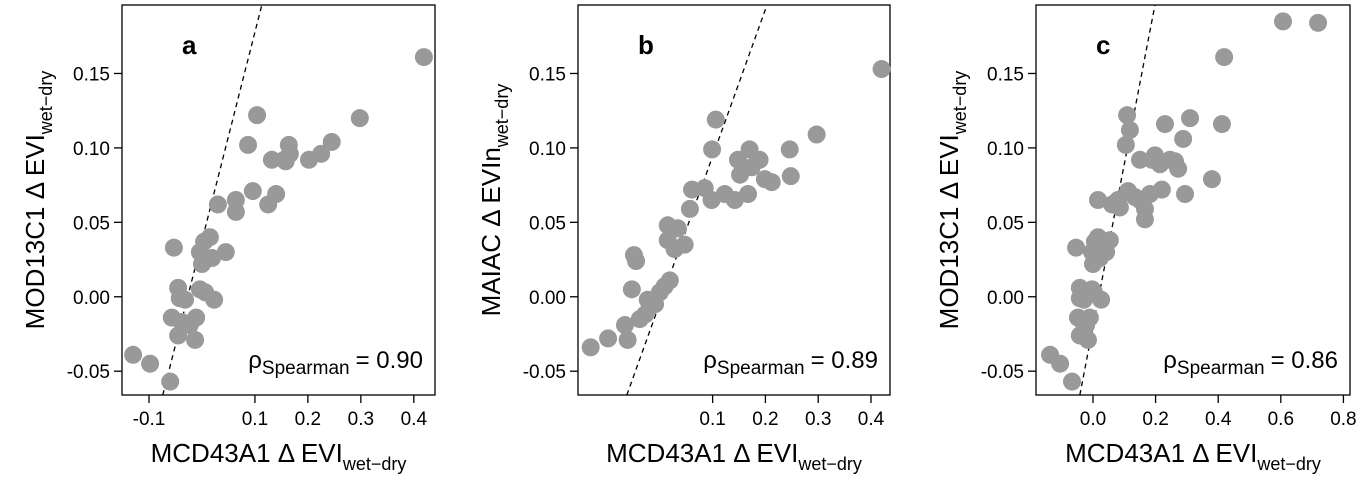 The width and height of the screenshot is (1371, 481). Describe the element at coordinates (697, 200) in the screenshot. I see `reference-line` at that location.